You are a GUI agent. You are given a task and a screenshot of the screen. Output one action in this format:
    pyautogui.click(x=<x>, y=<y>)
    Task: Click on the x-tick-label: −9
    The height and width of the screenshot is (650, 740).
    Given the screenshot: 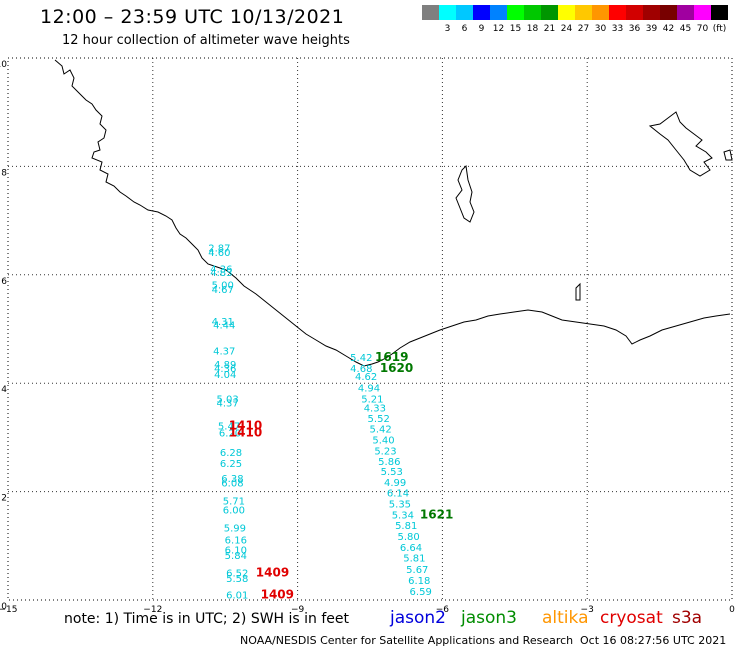 What is the action you would take?
    pyautogui.click(x=298, y=610)
    